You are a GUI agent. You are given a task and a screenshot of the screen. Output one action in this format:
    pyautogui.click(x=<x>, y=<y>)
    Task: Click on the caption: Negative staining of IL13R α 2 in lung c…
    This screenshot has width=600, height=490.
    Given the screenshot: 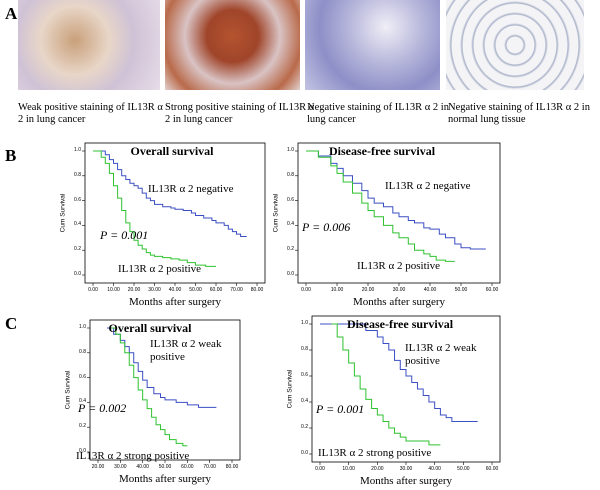 What is the action you would take?
    pyautogui.click(x=378, y=114)
    